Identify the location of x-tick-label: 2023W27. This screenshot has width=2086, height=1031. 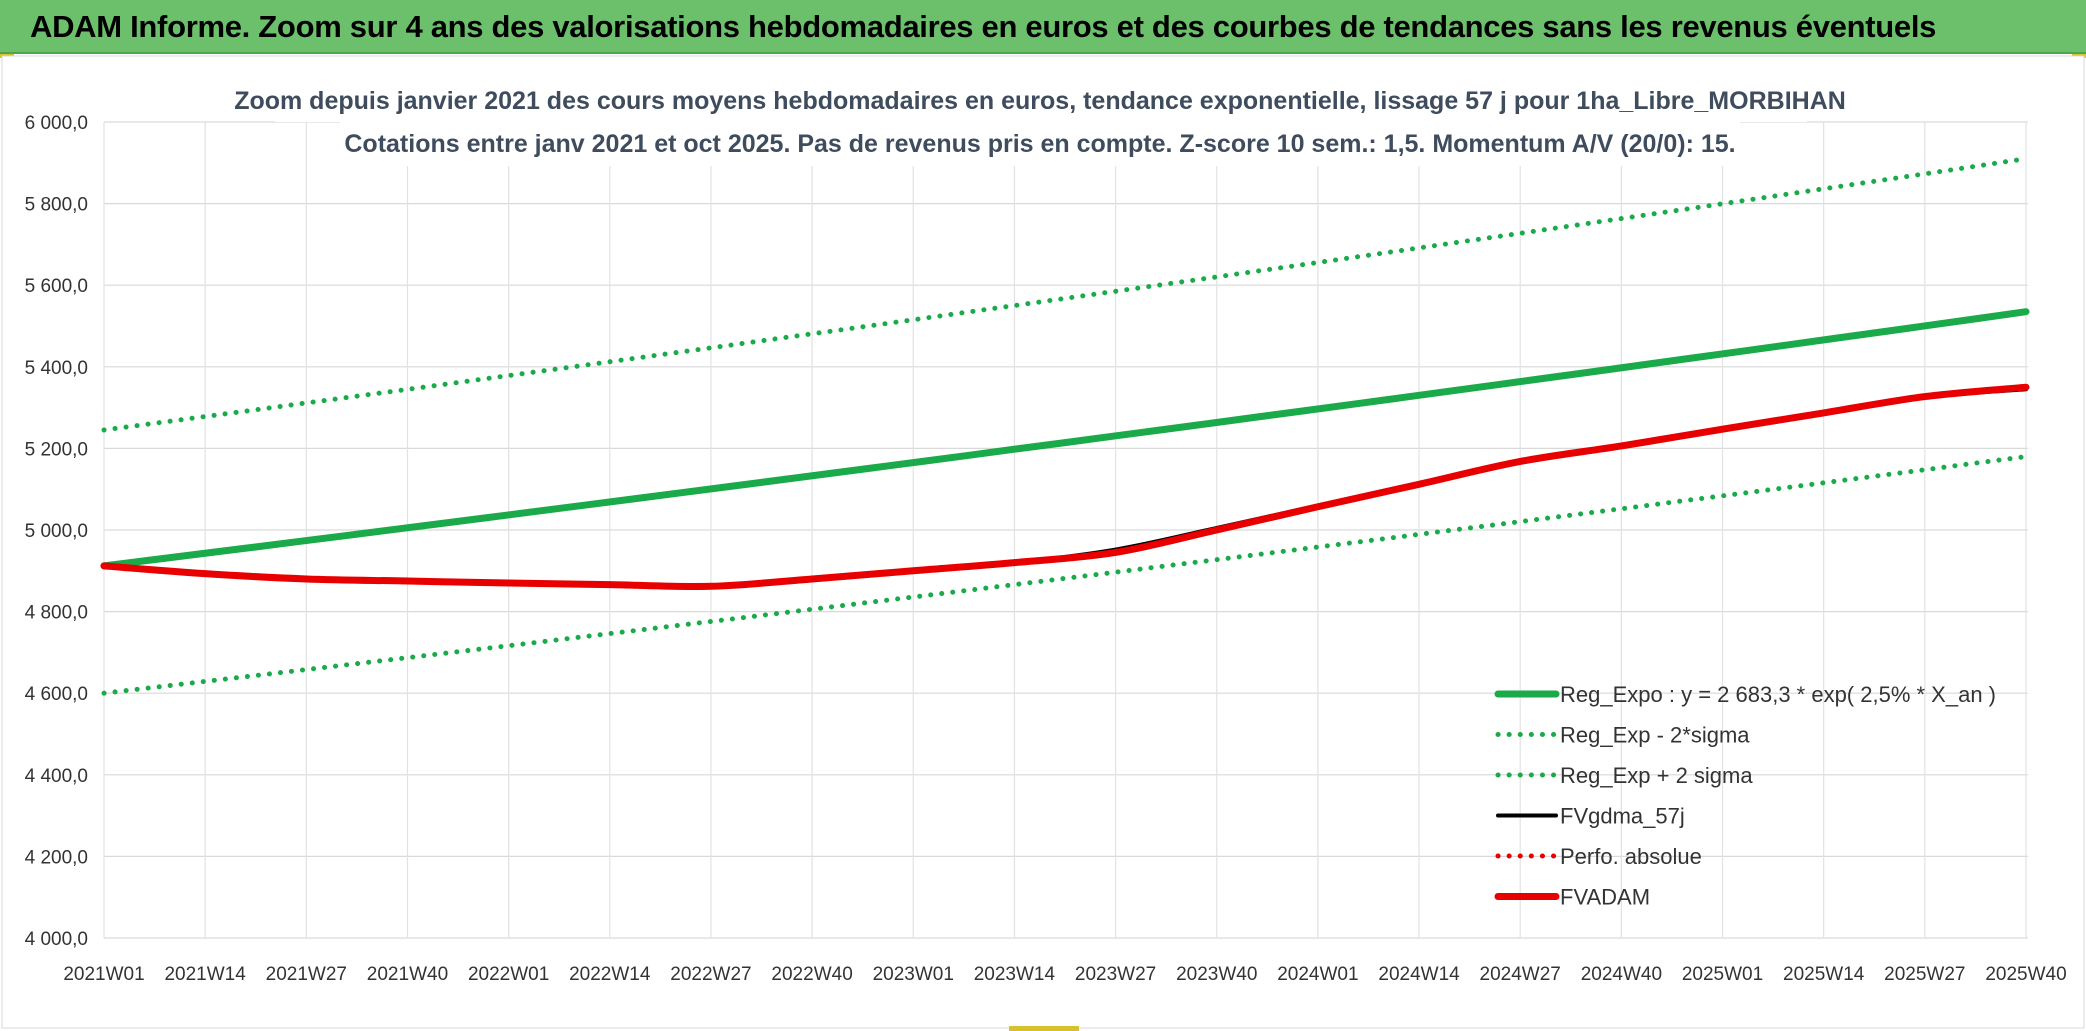
(1115, 974).